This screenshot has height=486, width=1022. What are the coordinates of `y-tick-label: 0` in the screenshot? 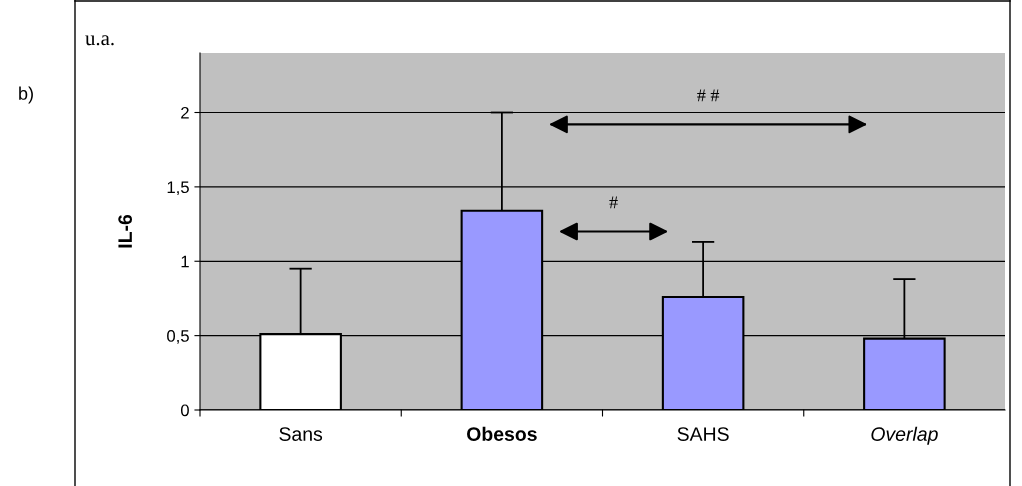 It's located at (184, 410).